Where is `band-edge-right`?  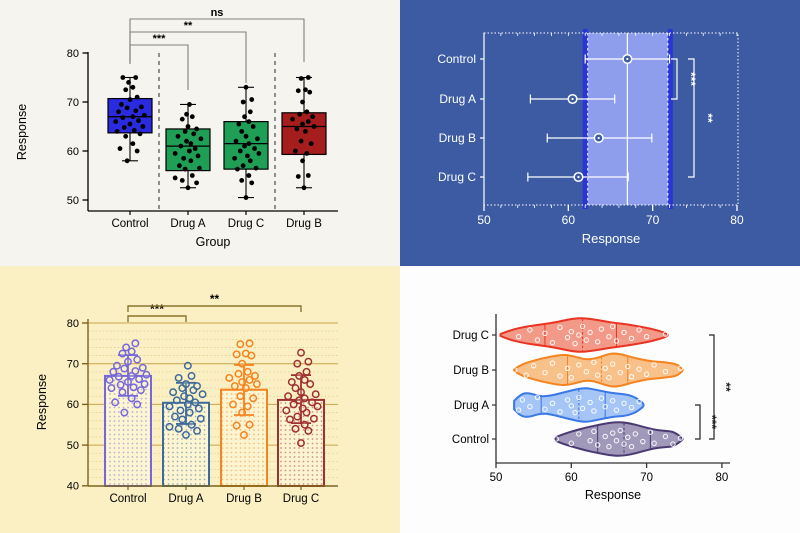 band-edge-right is located at coordinates (670, 119).